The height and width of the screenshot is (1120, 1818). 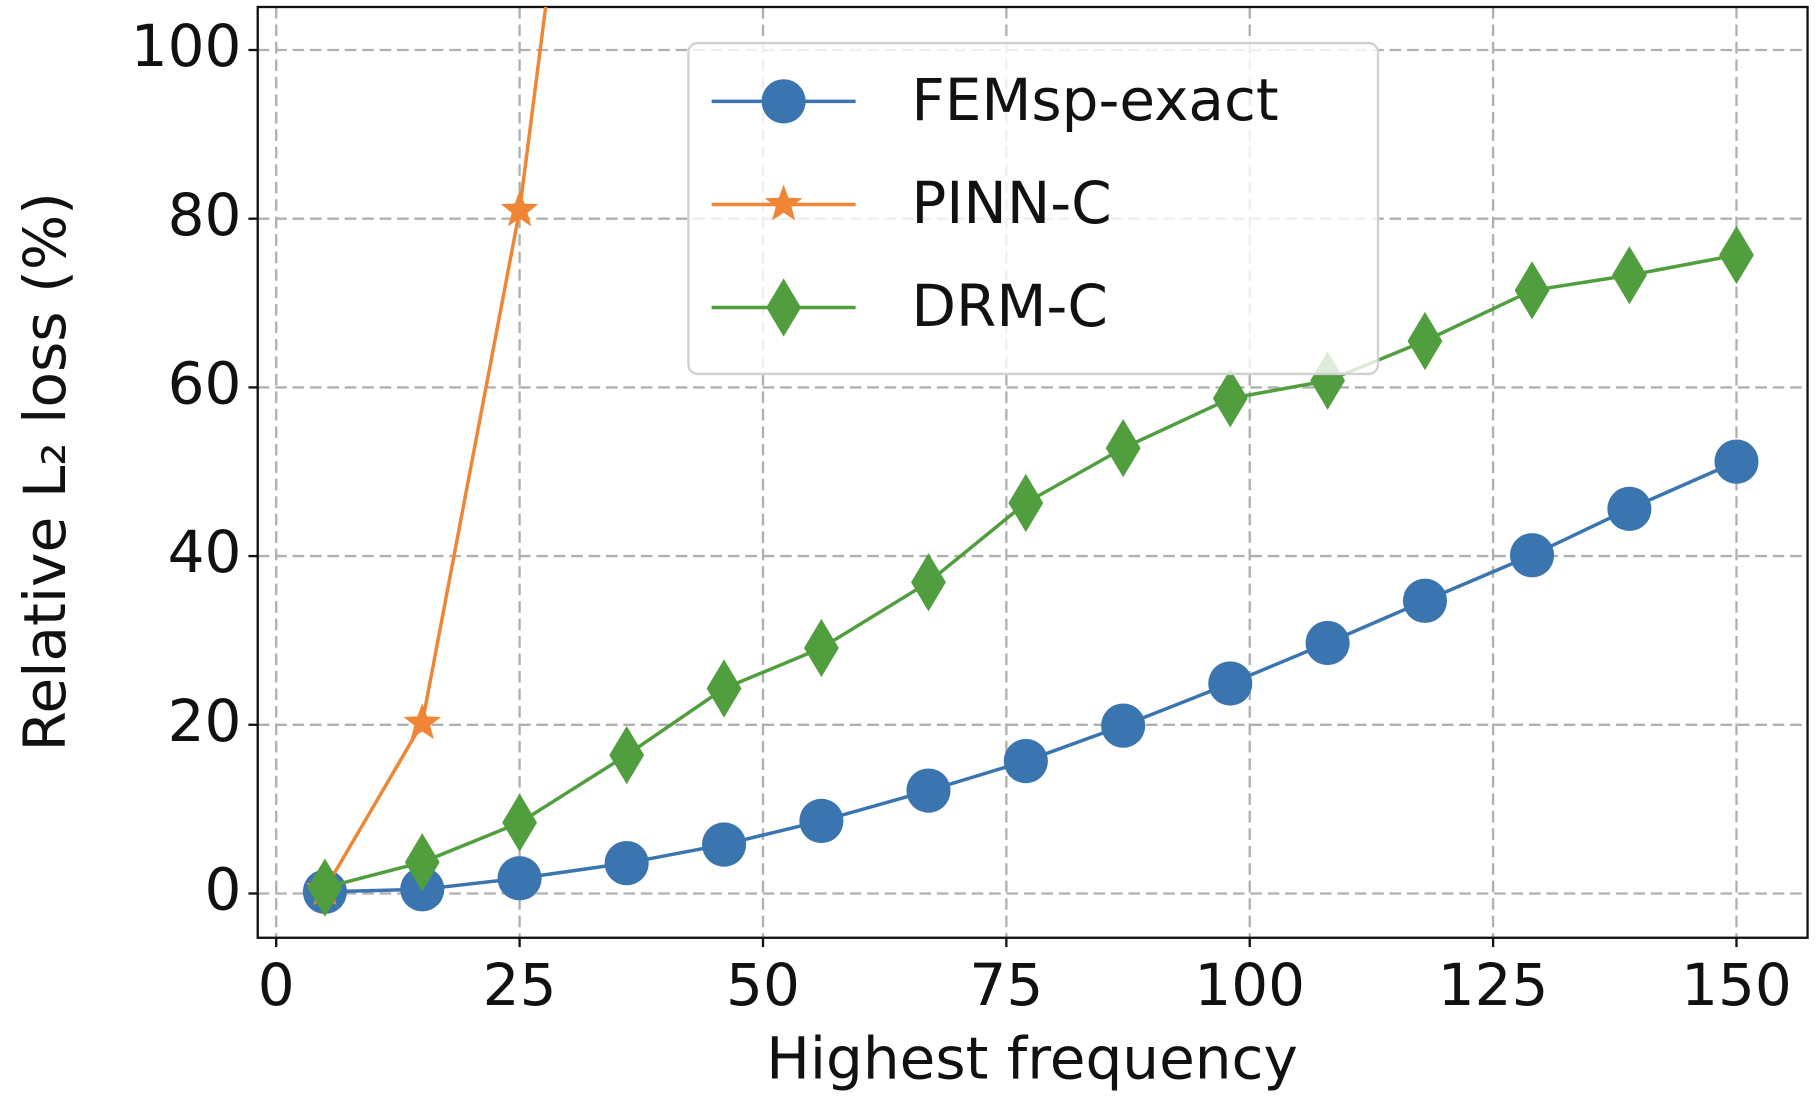 I want to click on legend-label: FEMsp-exact, so click(x=1094, y=100).